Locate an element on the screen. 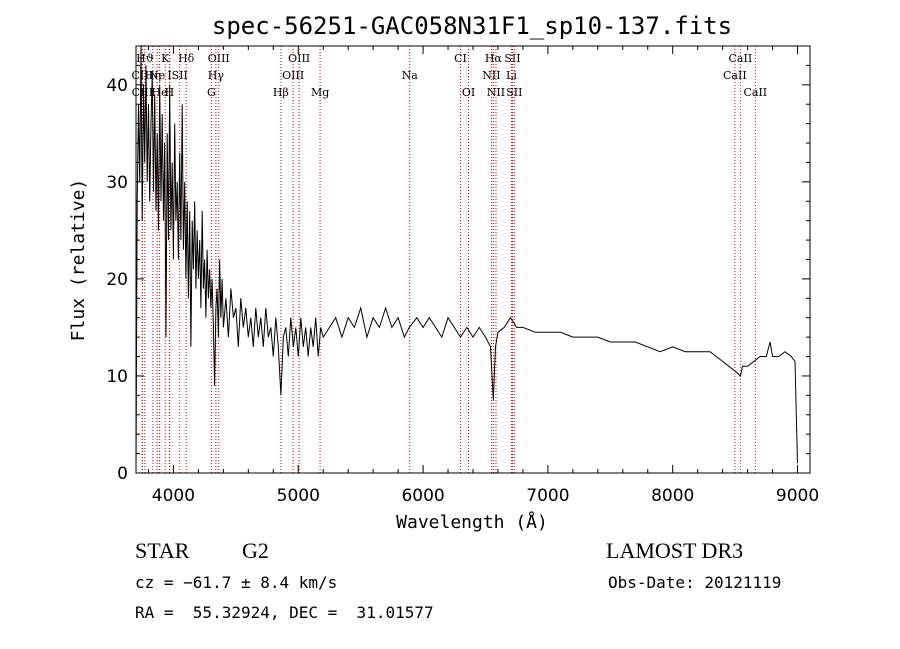  x-tick-label: 5000 is located at coordinates (298, 496).